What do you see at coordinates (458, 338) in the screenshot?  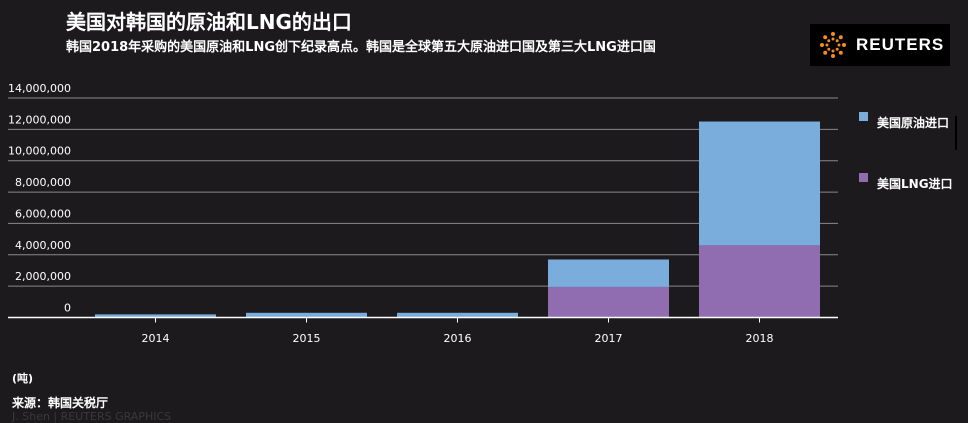 I see `x-tick-label: 2016` at bounding box center [458, 338].